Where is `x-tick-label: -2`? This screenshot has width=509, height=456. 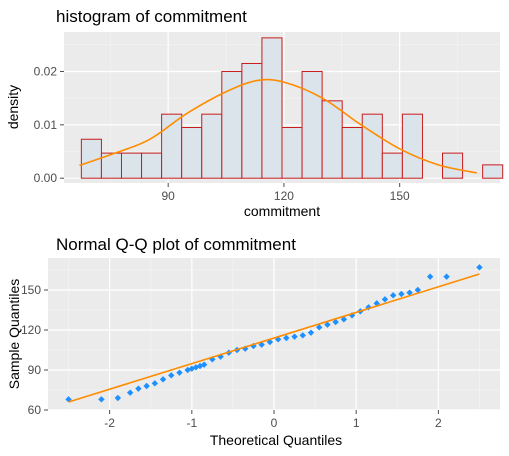 x-tick-label: -2 is located at coordinates (109, 423).